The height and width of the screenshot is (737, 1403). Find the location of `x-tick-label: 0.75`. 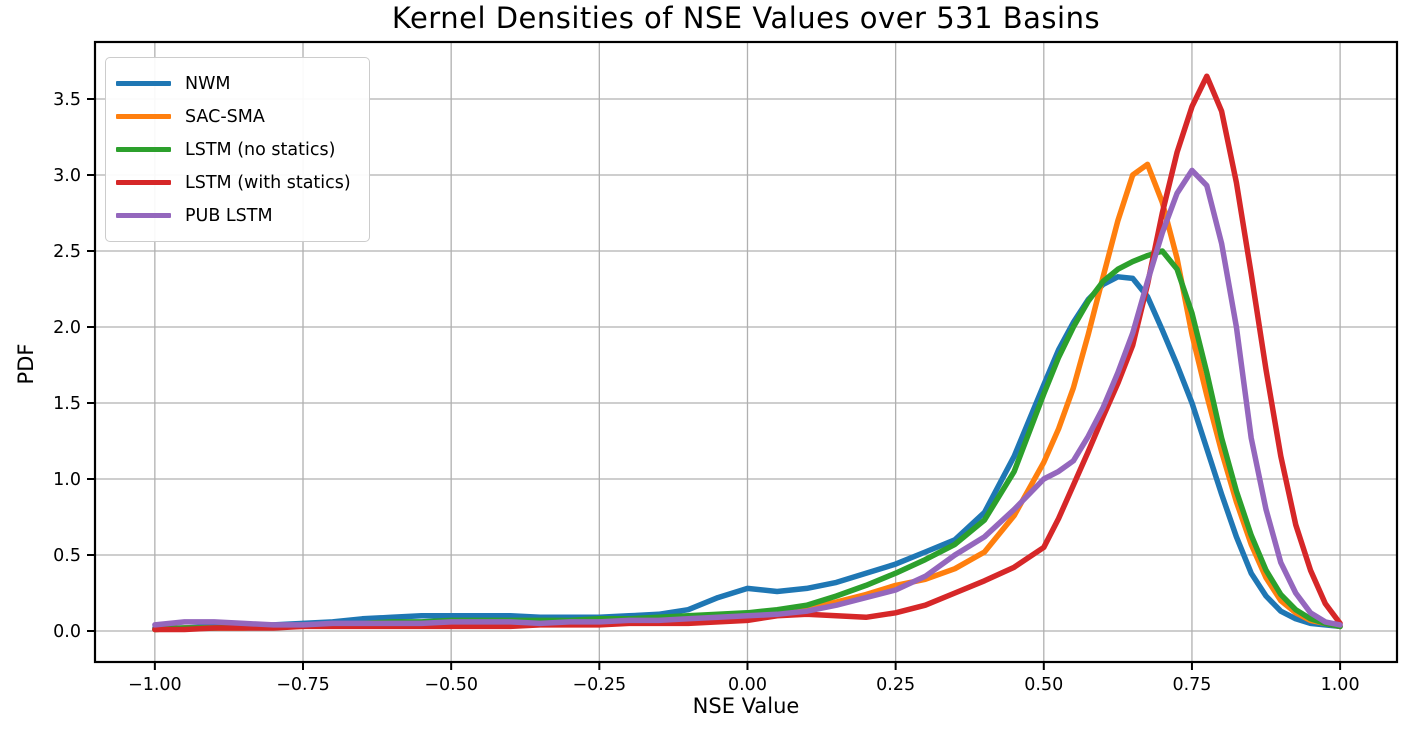

x-tick-label: 0.75 is located at coordinates (1191, 685).